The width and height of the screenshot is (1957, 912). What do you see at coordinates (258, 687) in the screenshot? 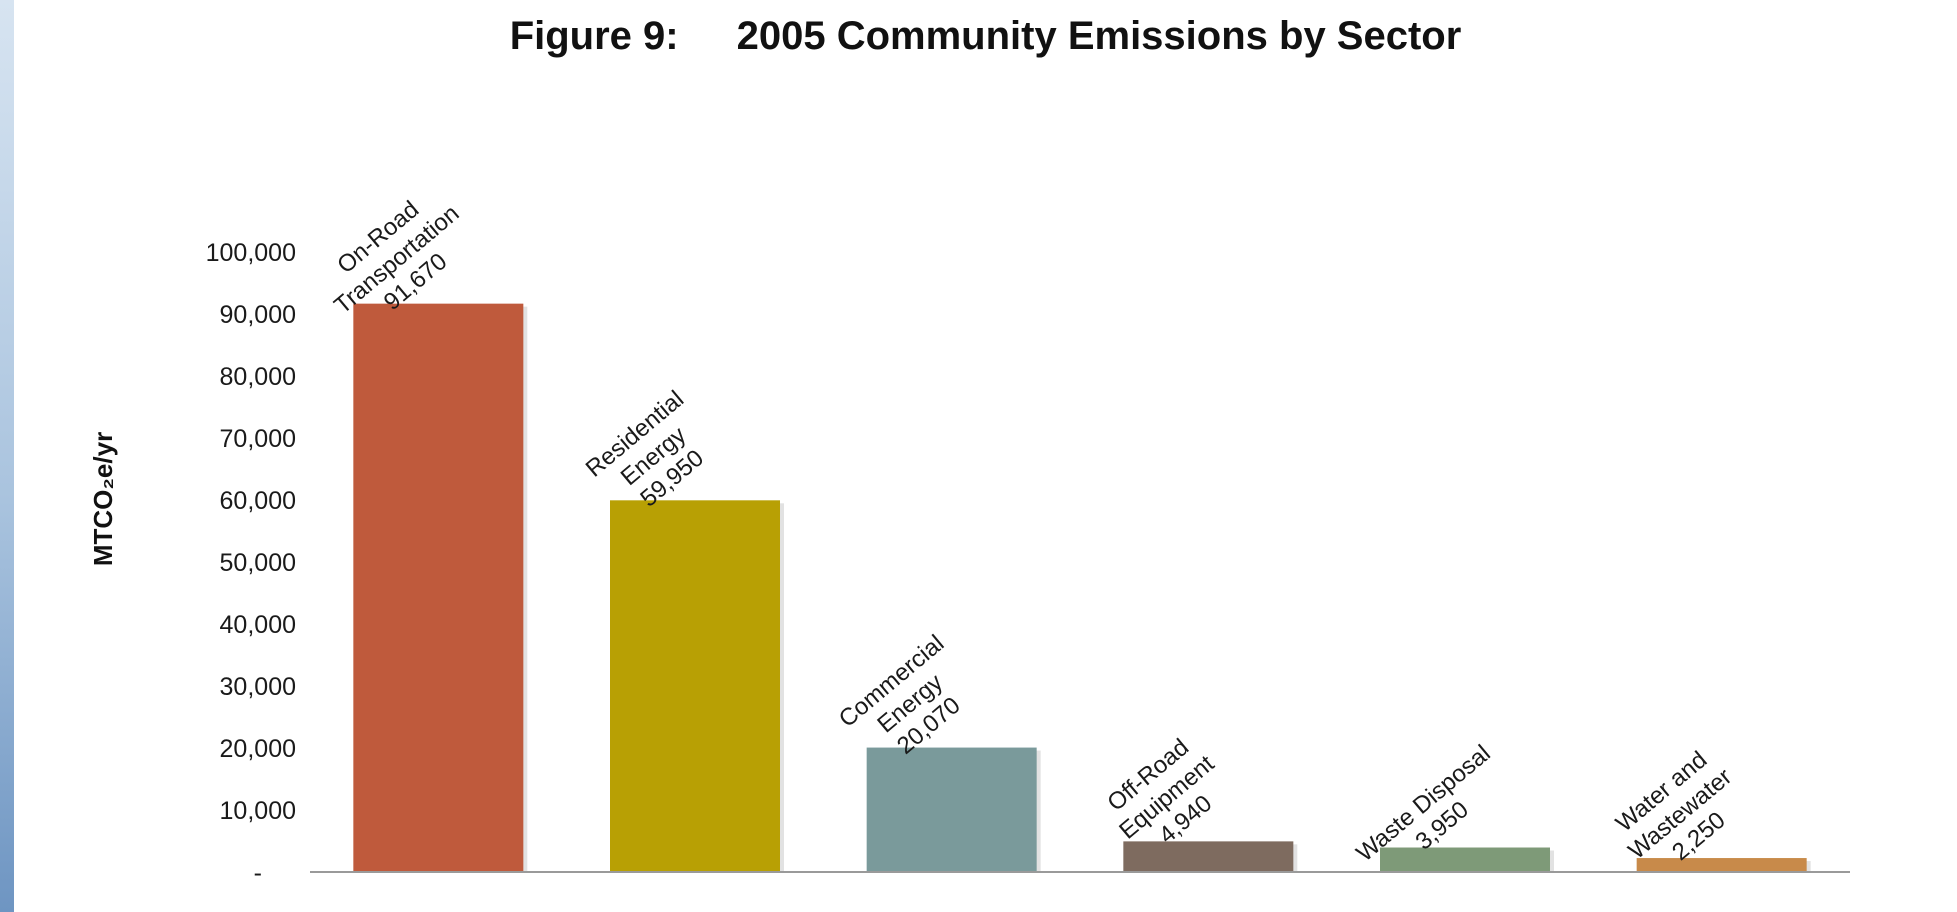
I see `y-tick-label: 30,000` at bounding box center [258, 687].